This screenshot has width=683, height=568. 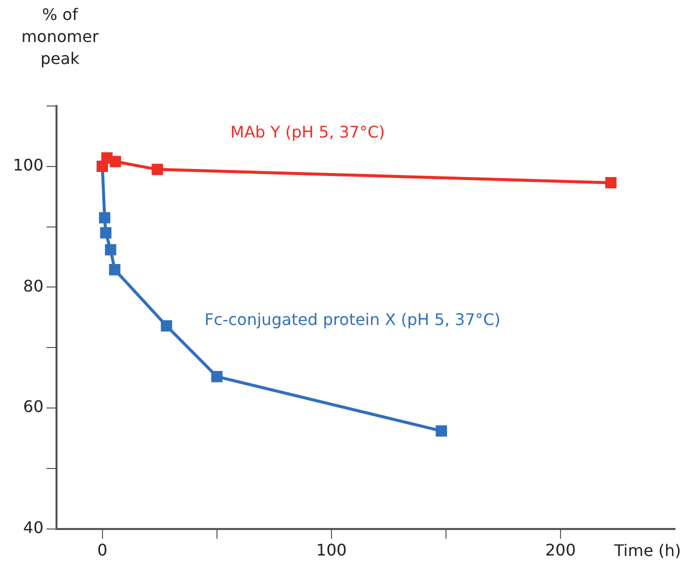 I want to click on series-label: Fc-conjugated protein X (pH 5, 37°C), so click(x=352, y=320).